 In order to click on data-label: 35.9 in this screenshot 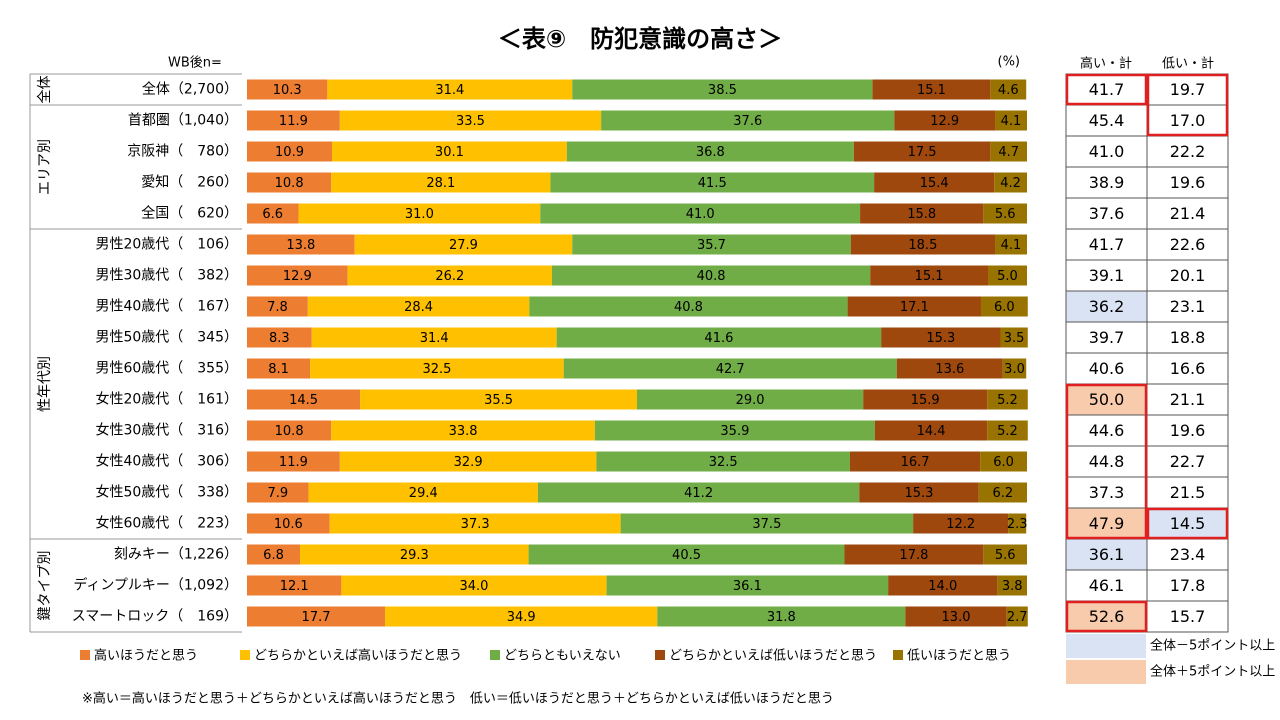, I will do `click(734, 431)`.